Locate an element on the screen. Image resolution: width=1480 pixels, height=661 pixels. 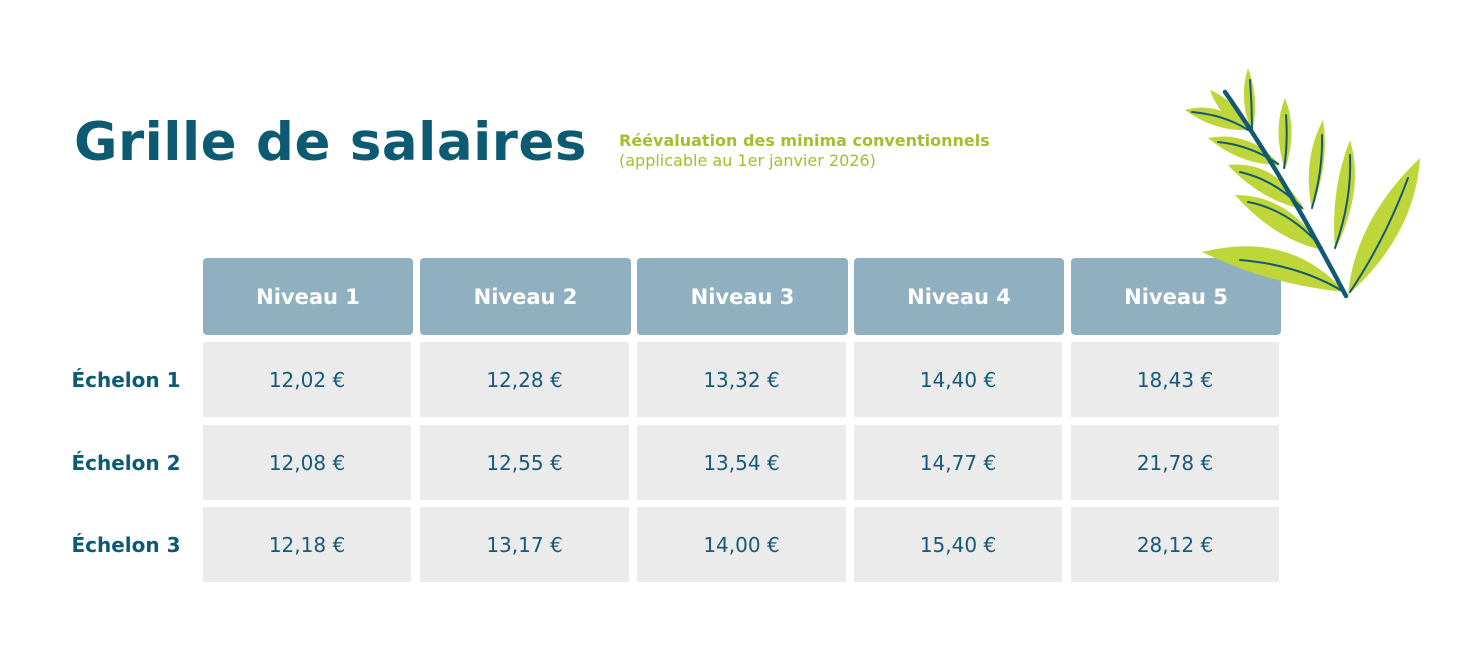
table-cell: 18,43 € is located at coordinates (1175, 379).